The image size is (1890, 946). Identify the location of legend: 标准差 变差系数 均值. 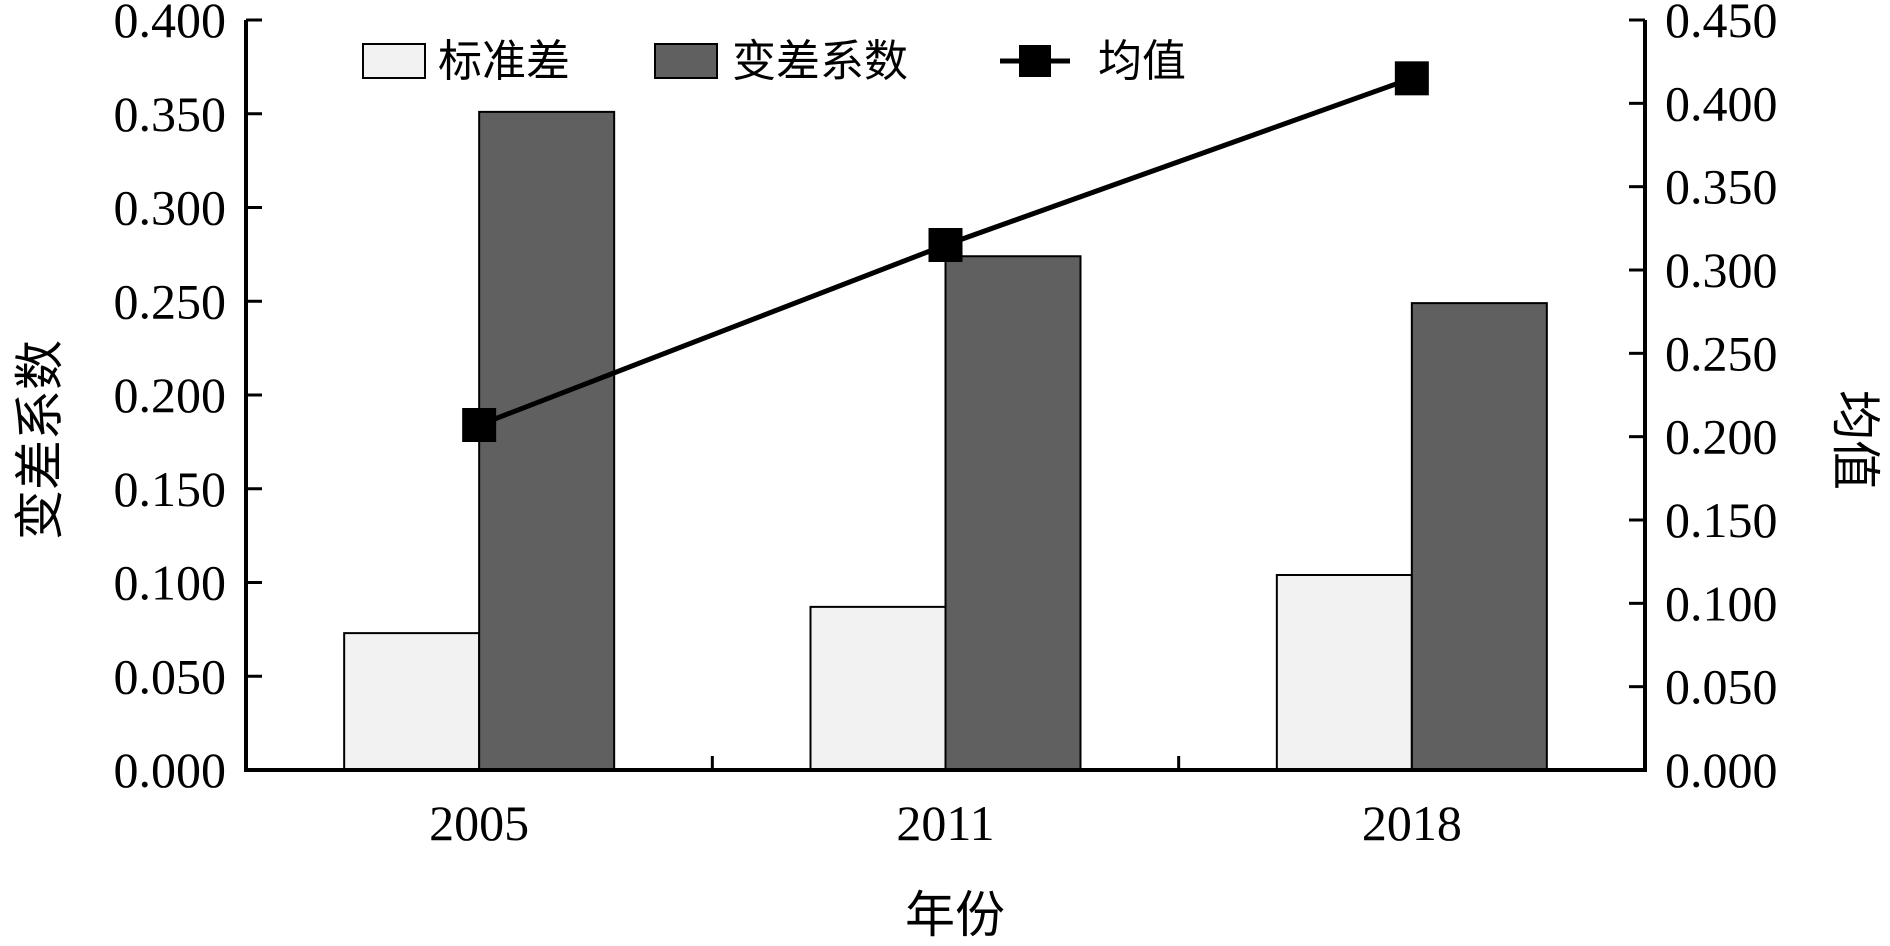
(774, 61).